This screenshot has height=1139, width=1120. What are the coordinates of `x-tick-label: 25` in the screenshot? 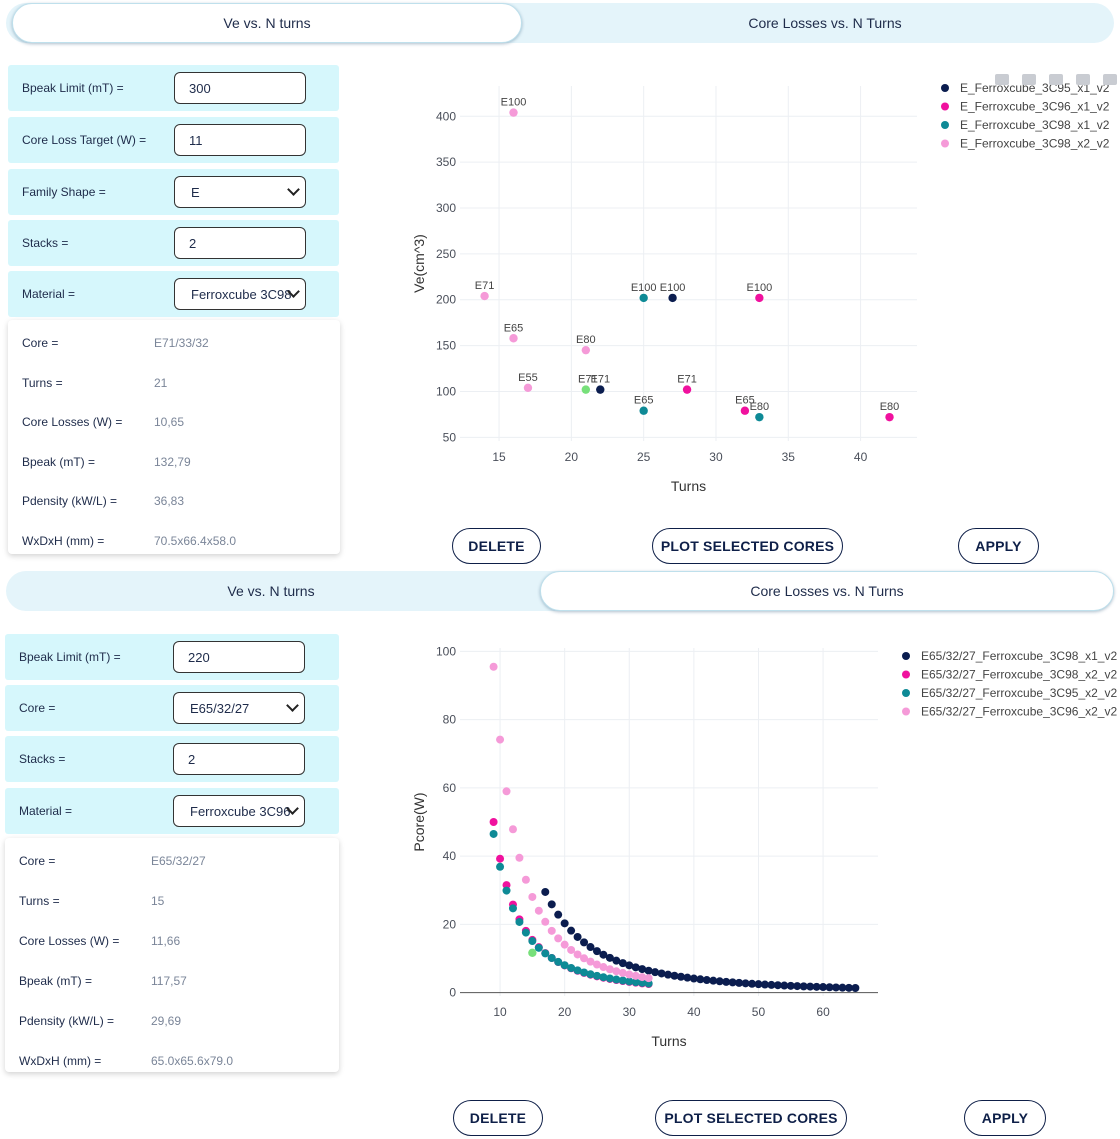 It's located at (644, 457).